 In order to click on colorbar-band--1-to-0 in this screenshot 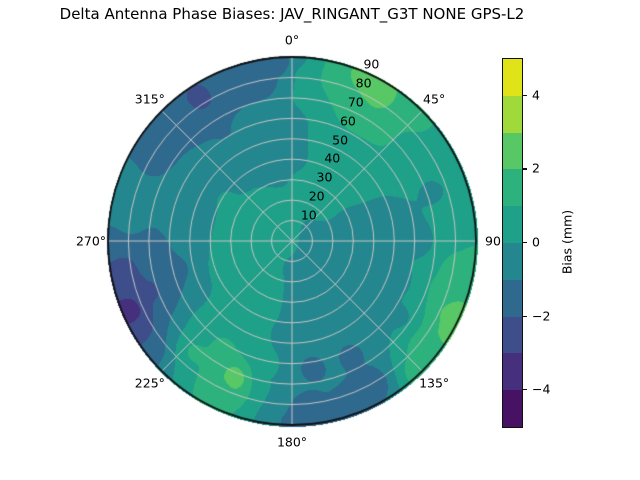, I will do `click(512, 261)`.